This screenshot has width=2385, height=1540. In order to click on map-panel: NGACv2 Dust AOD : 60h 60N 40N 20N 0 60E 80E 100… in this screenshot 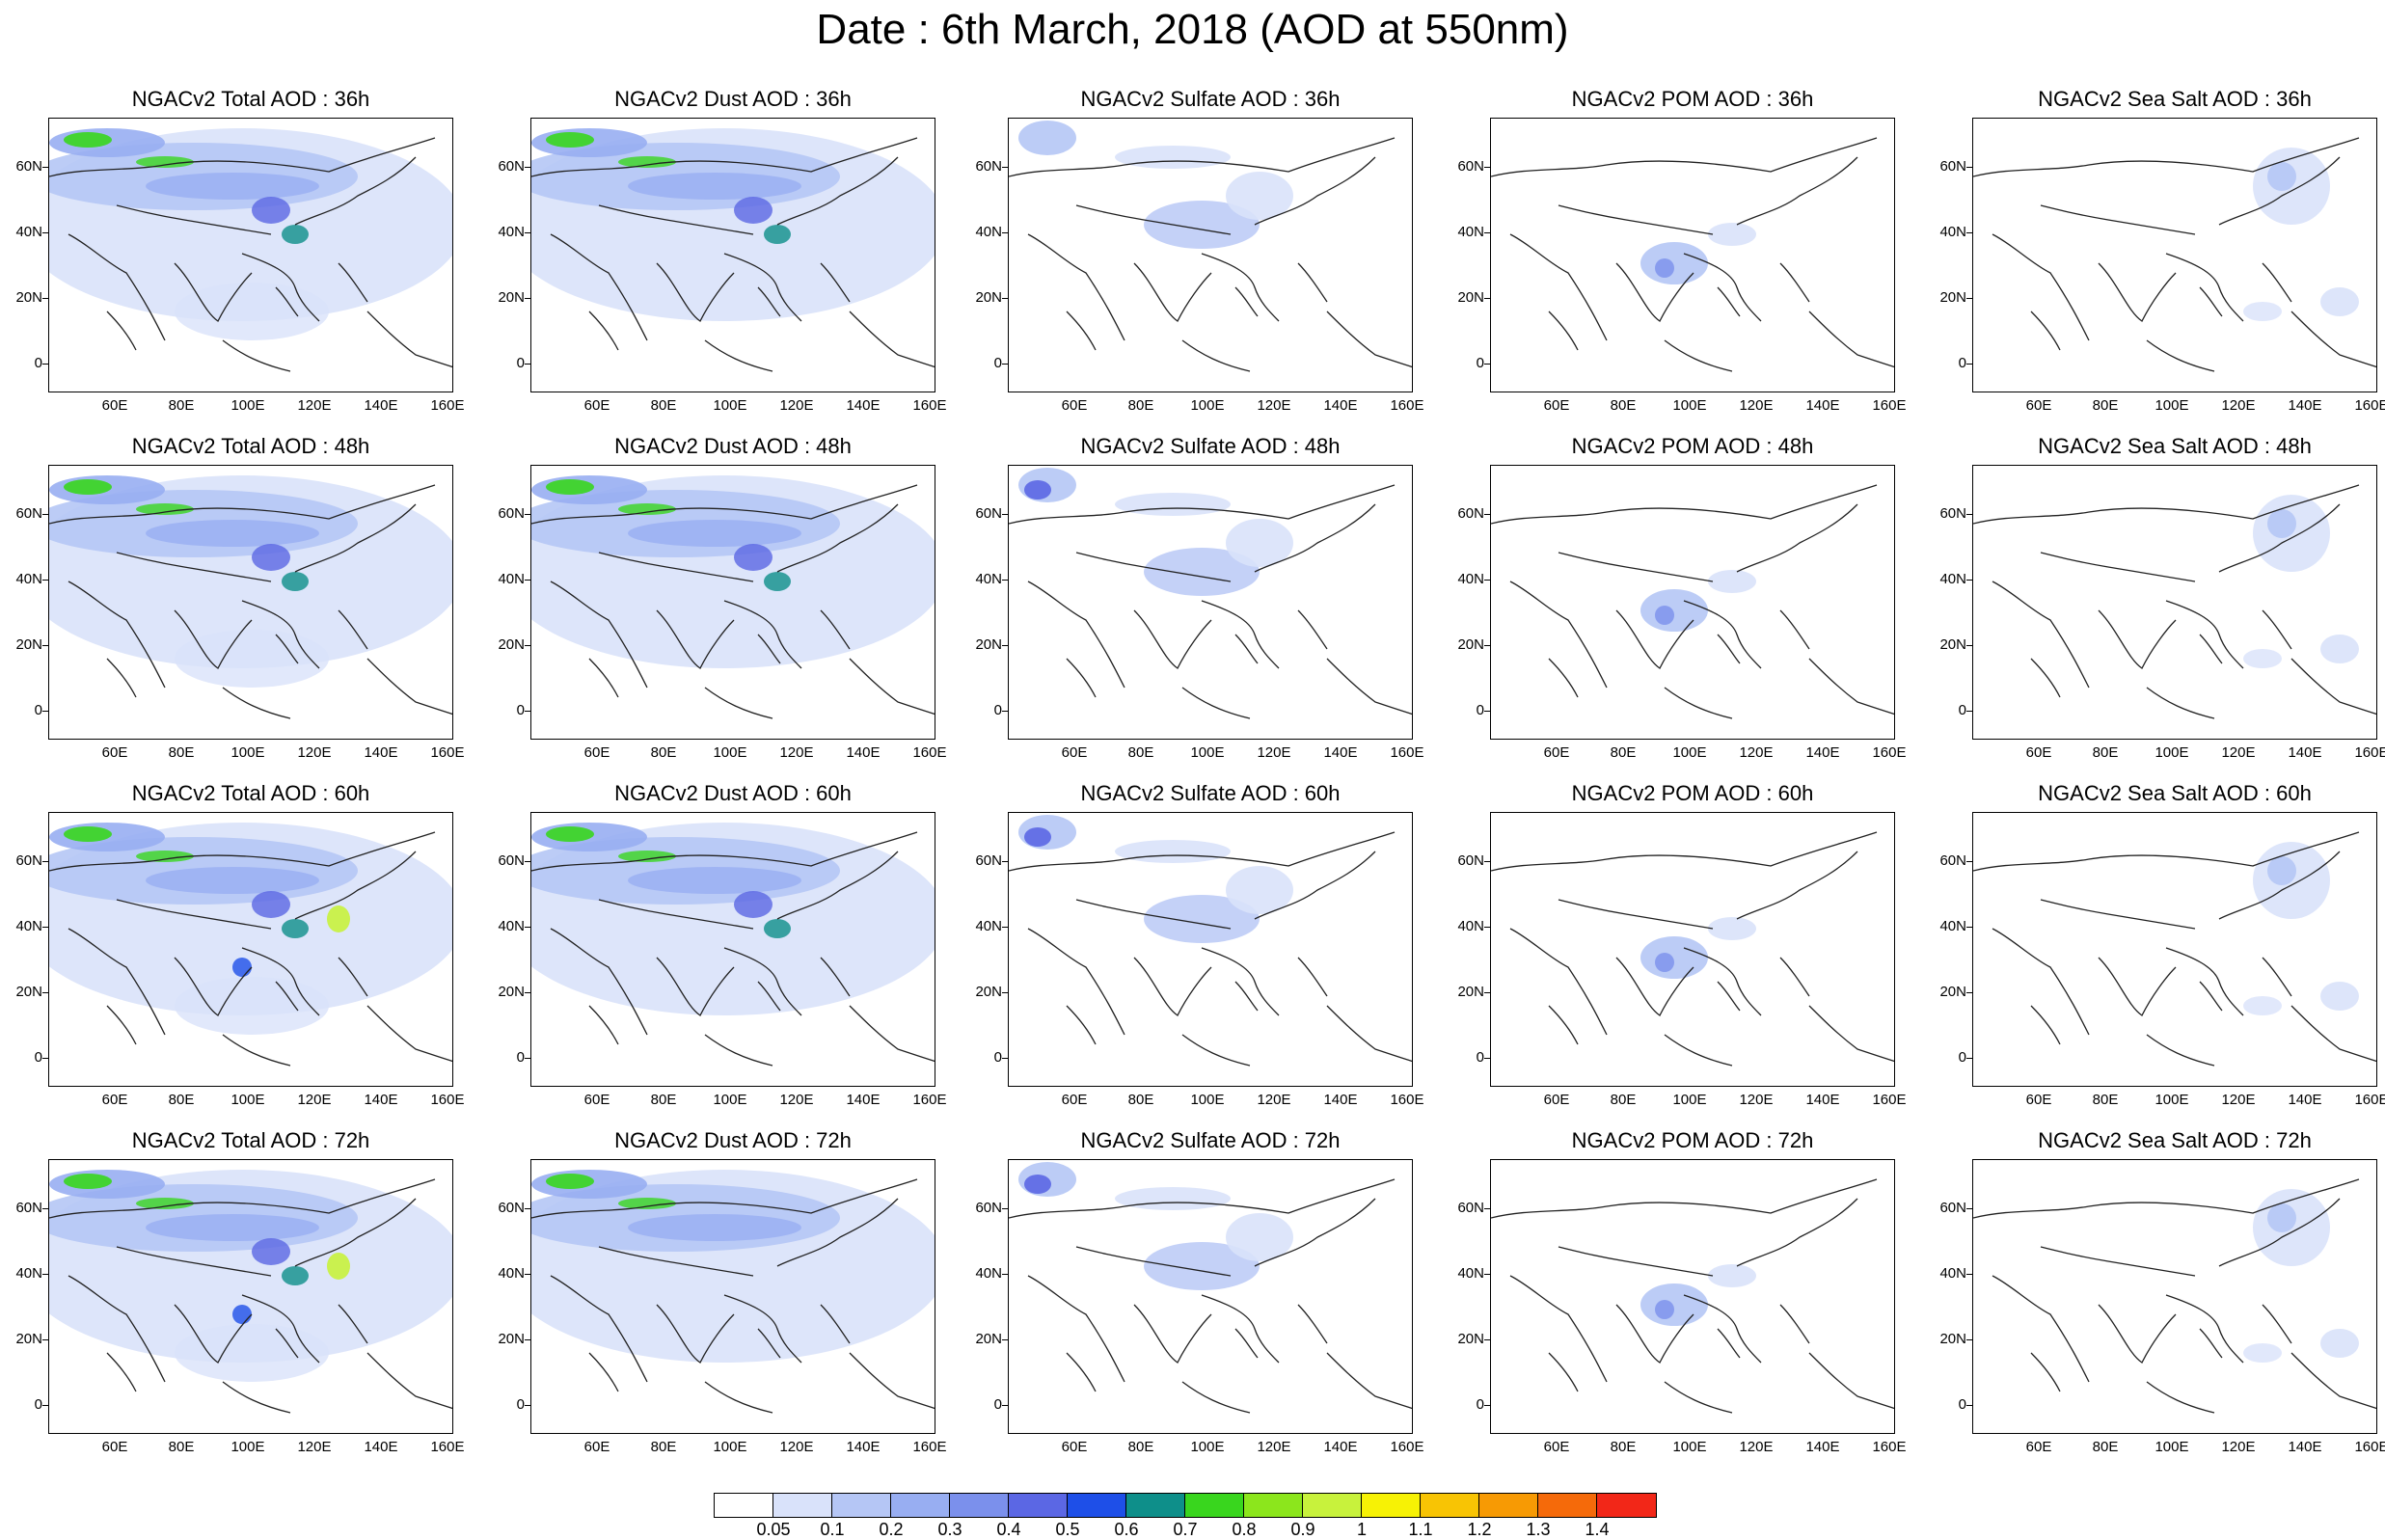, I will do `click(723, 954)`.